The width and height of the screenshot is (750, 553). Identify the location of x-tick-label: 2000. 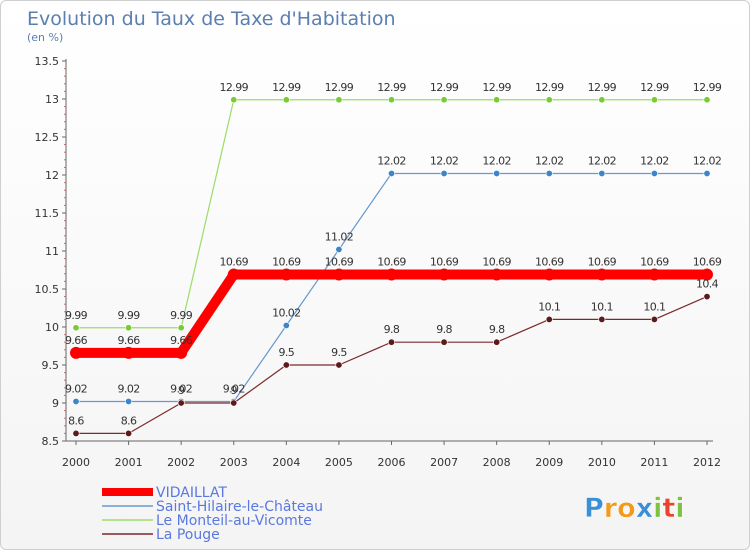
(76, 462).